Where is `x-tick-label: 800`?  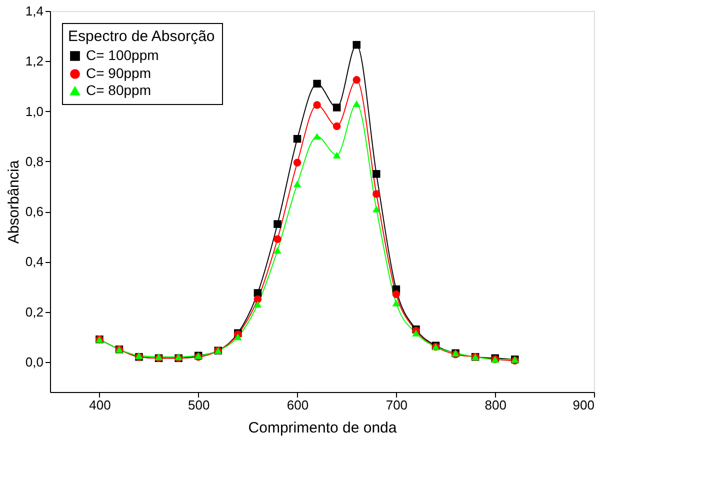
x-tick-label: 800 is located at coordinates (495, 405).